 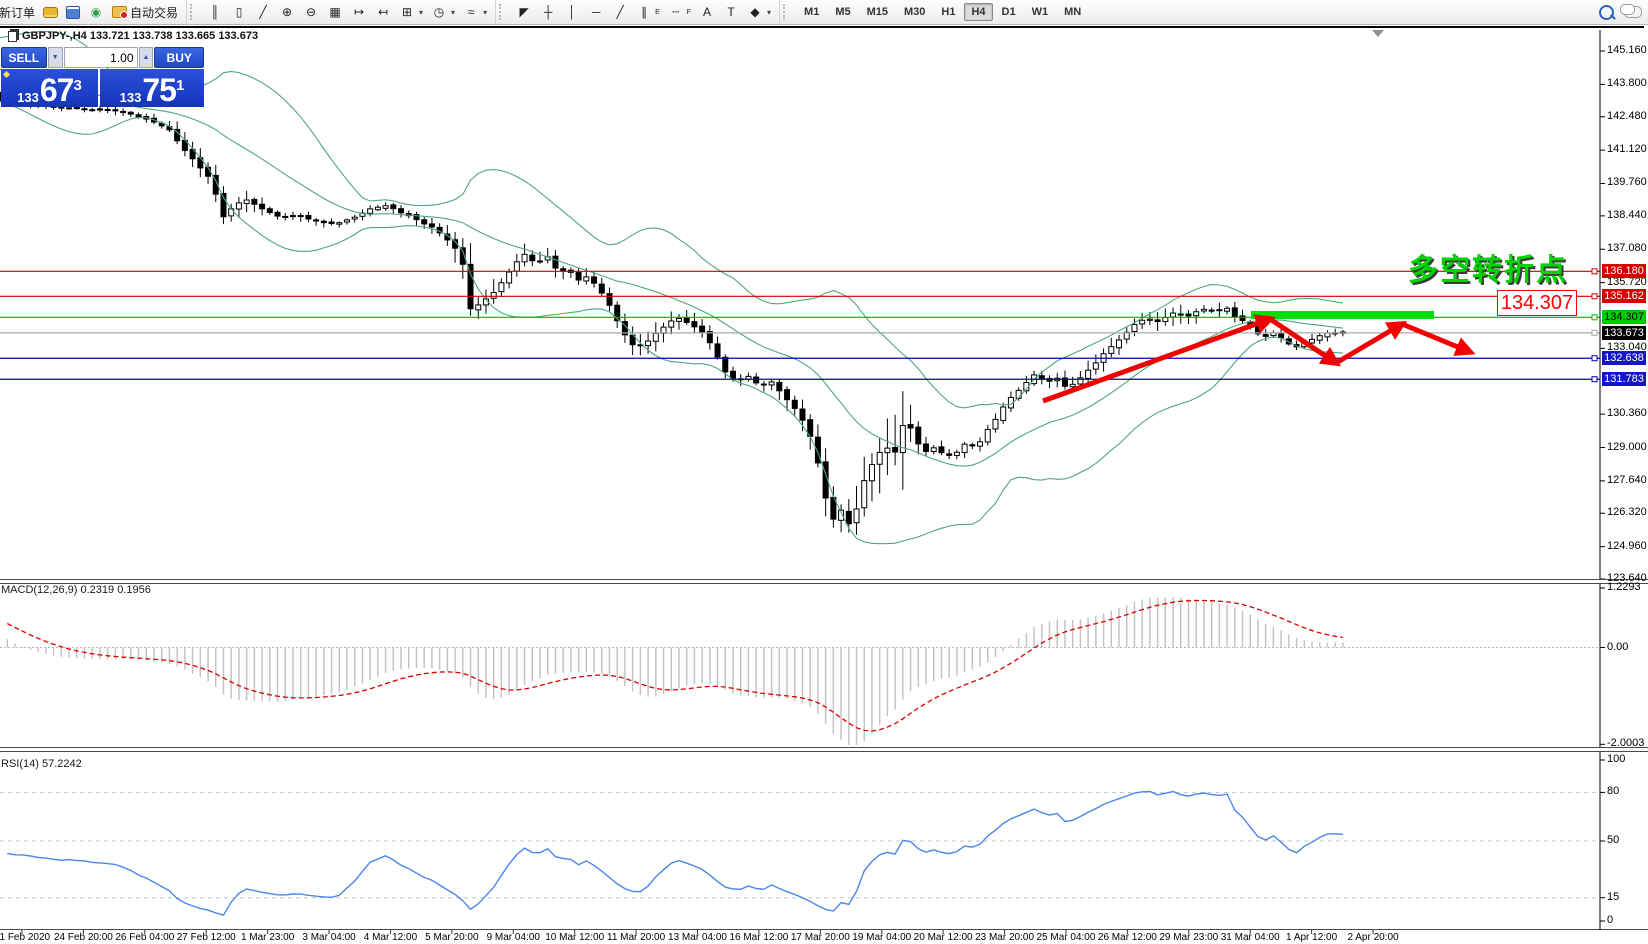 I want to click on text-label-button: T, so click(x=731, y=12).